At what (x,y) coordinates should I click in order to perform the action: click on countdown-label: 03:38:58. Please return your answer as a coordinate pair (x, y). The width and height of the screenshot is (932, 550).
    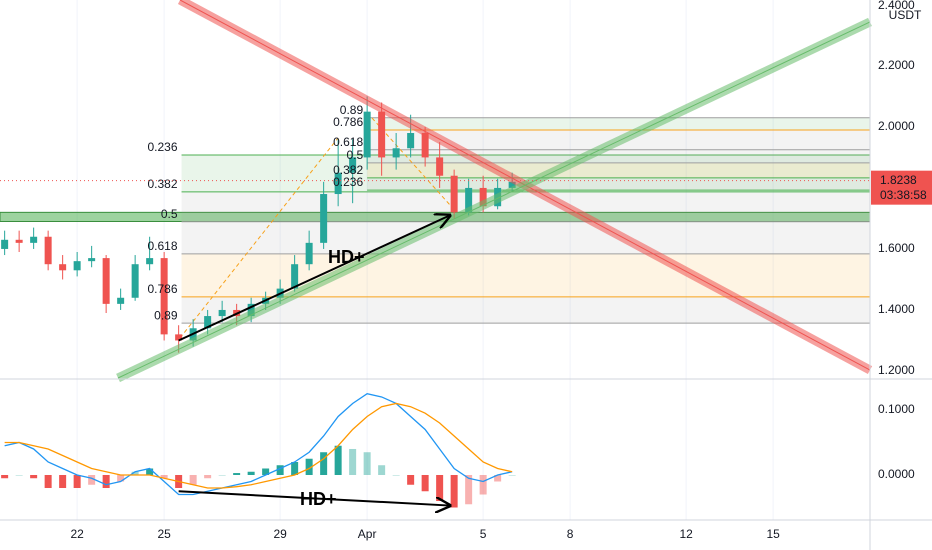
    Looking at the image, I should click on (903, 195).